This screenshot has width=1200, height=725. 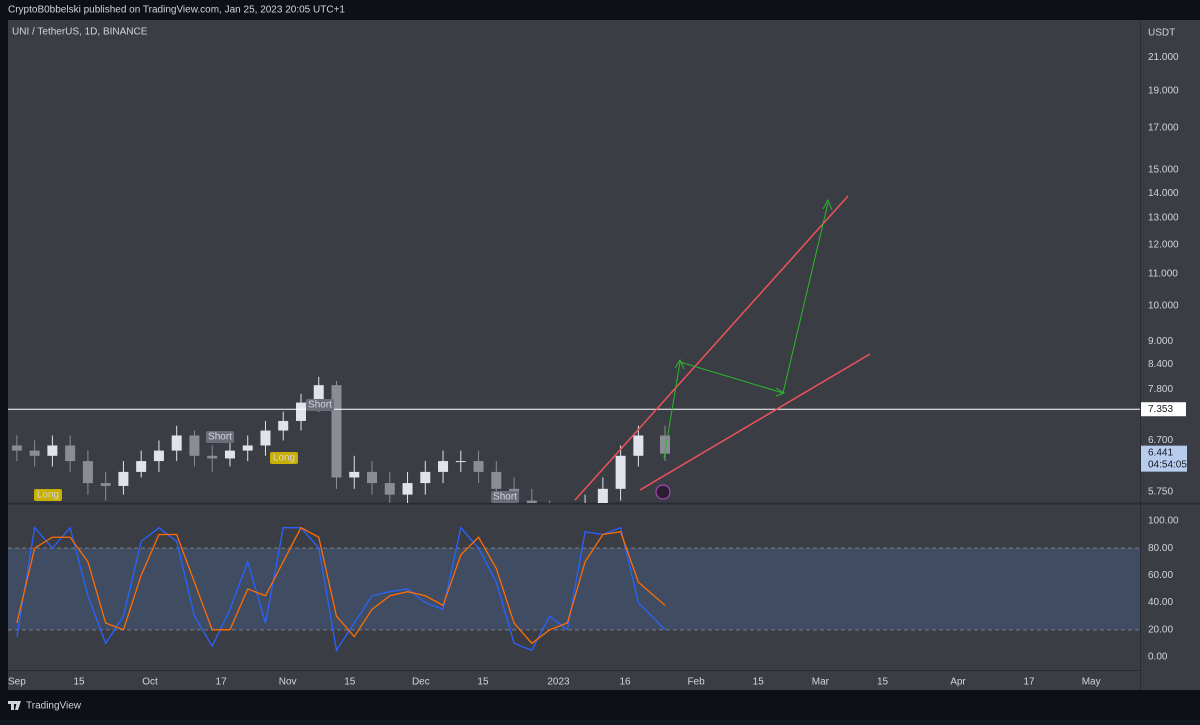 I want to click on y-tick-label: 20.00, so click(x=1160, y=629).